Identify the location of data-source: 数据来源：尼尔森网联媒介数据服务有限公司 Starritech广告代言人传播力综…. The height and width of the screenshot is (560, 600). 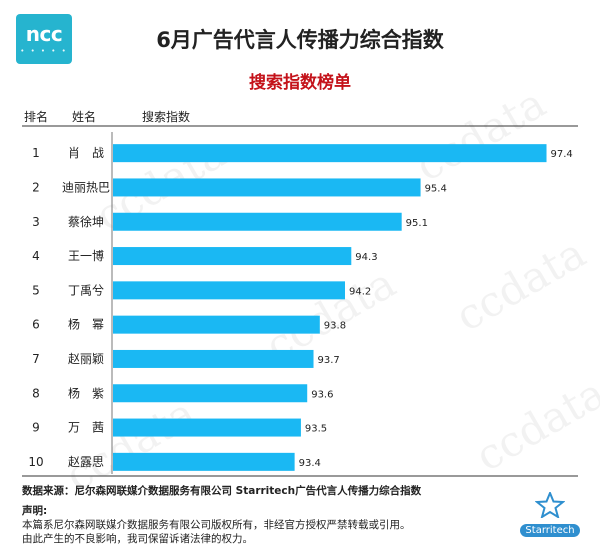
(222, 491).